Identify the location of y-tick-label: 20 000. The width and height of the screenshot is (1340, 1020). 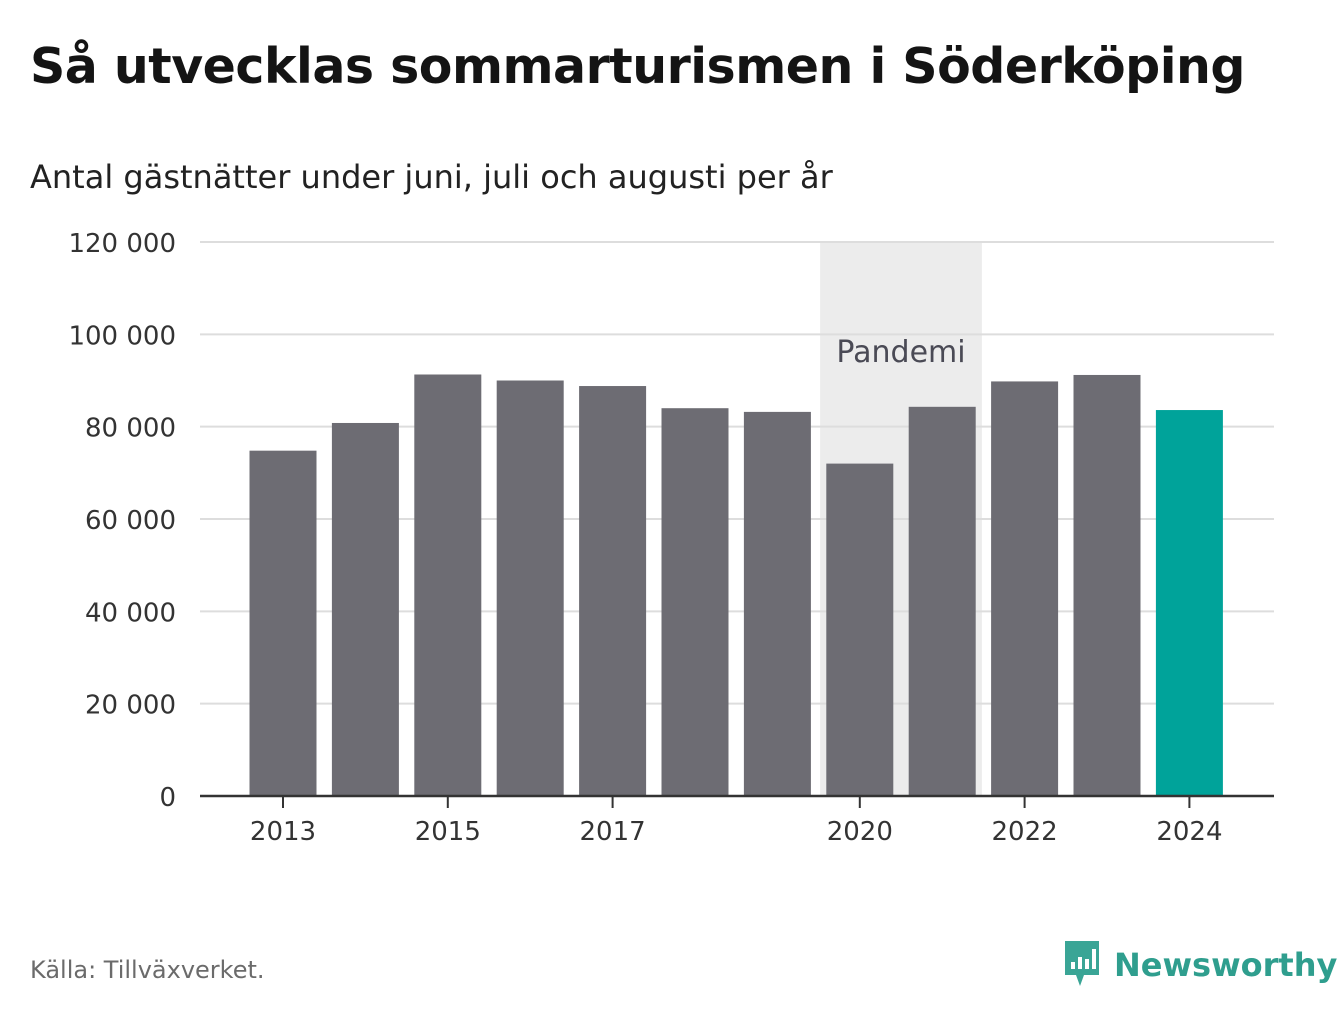
(130, 706).